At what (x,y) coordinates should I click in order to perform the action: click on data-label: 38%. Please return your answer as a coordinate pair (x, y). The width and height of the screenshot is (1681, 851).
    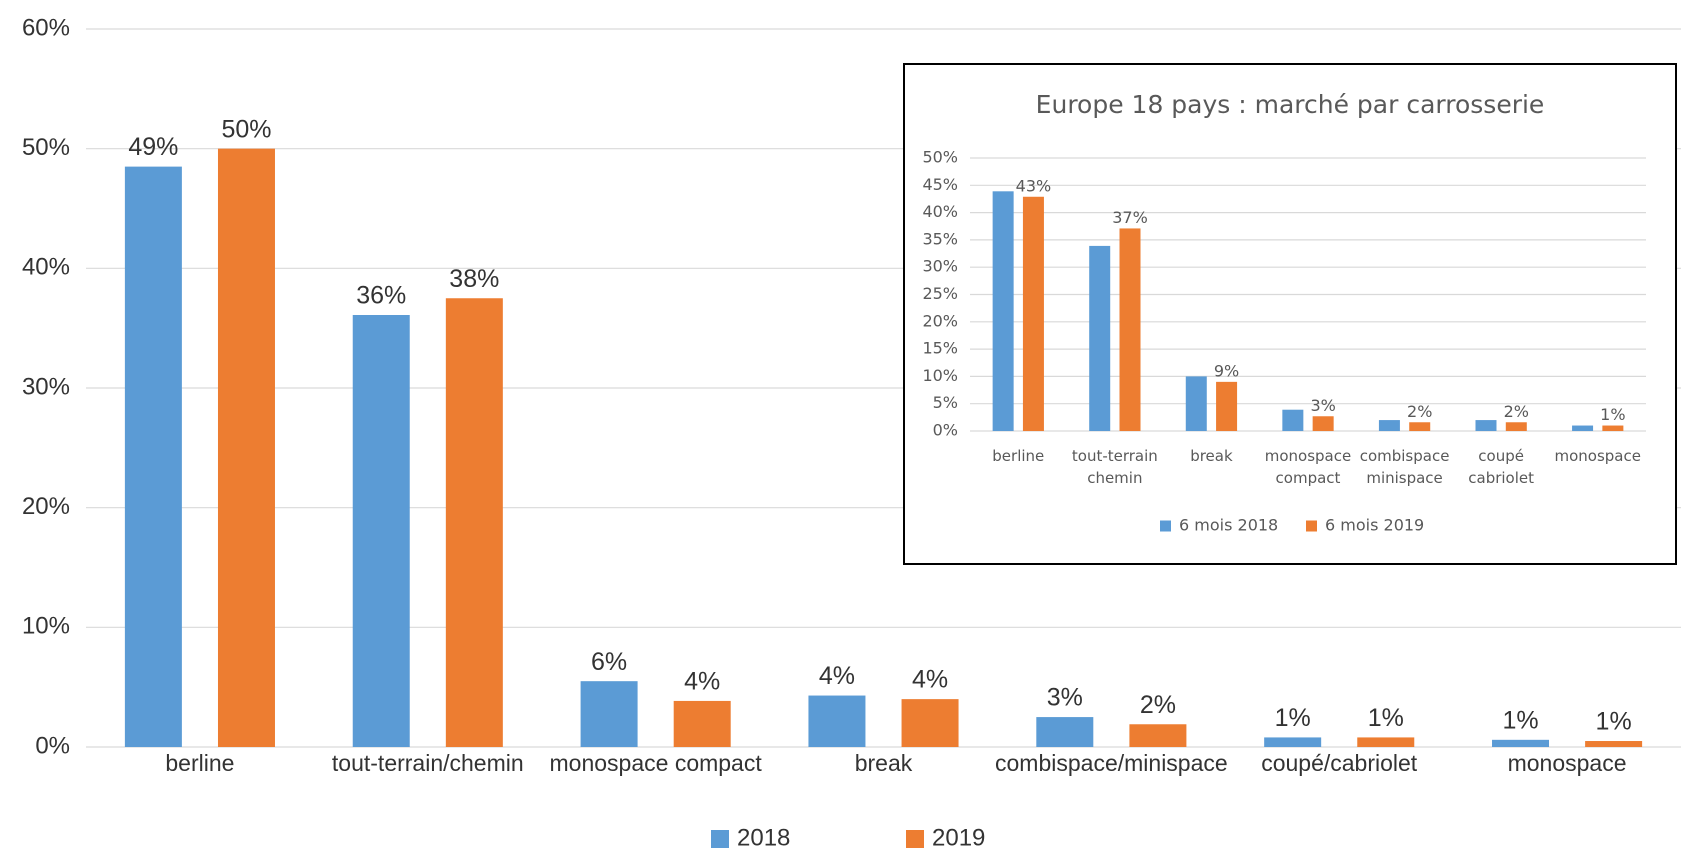
    Looking at the image, I should click on (474, 279).